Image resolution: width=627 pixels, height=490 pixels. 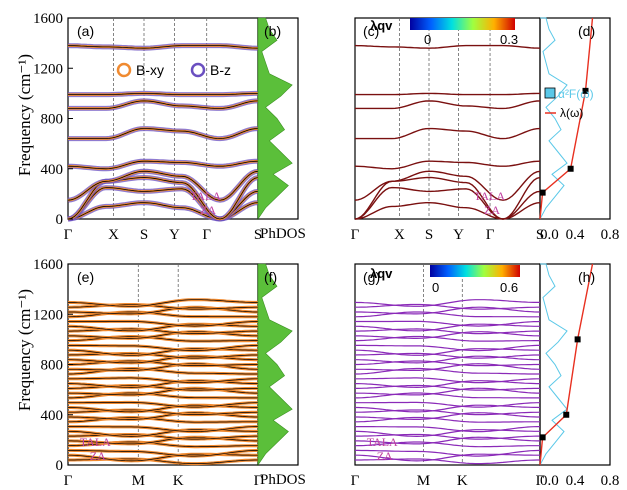 I want to click on y-tick-label-a-1200: 1200, so click(x=48, y=69).